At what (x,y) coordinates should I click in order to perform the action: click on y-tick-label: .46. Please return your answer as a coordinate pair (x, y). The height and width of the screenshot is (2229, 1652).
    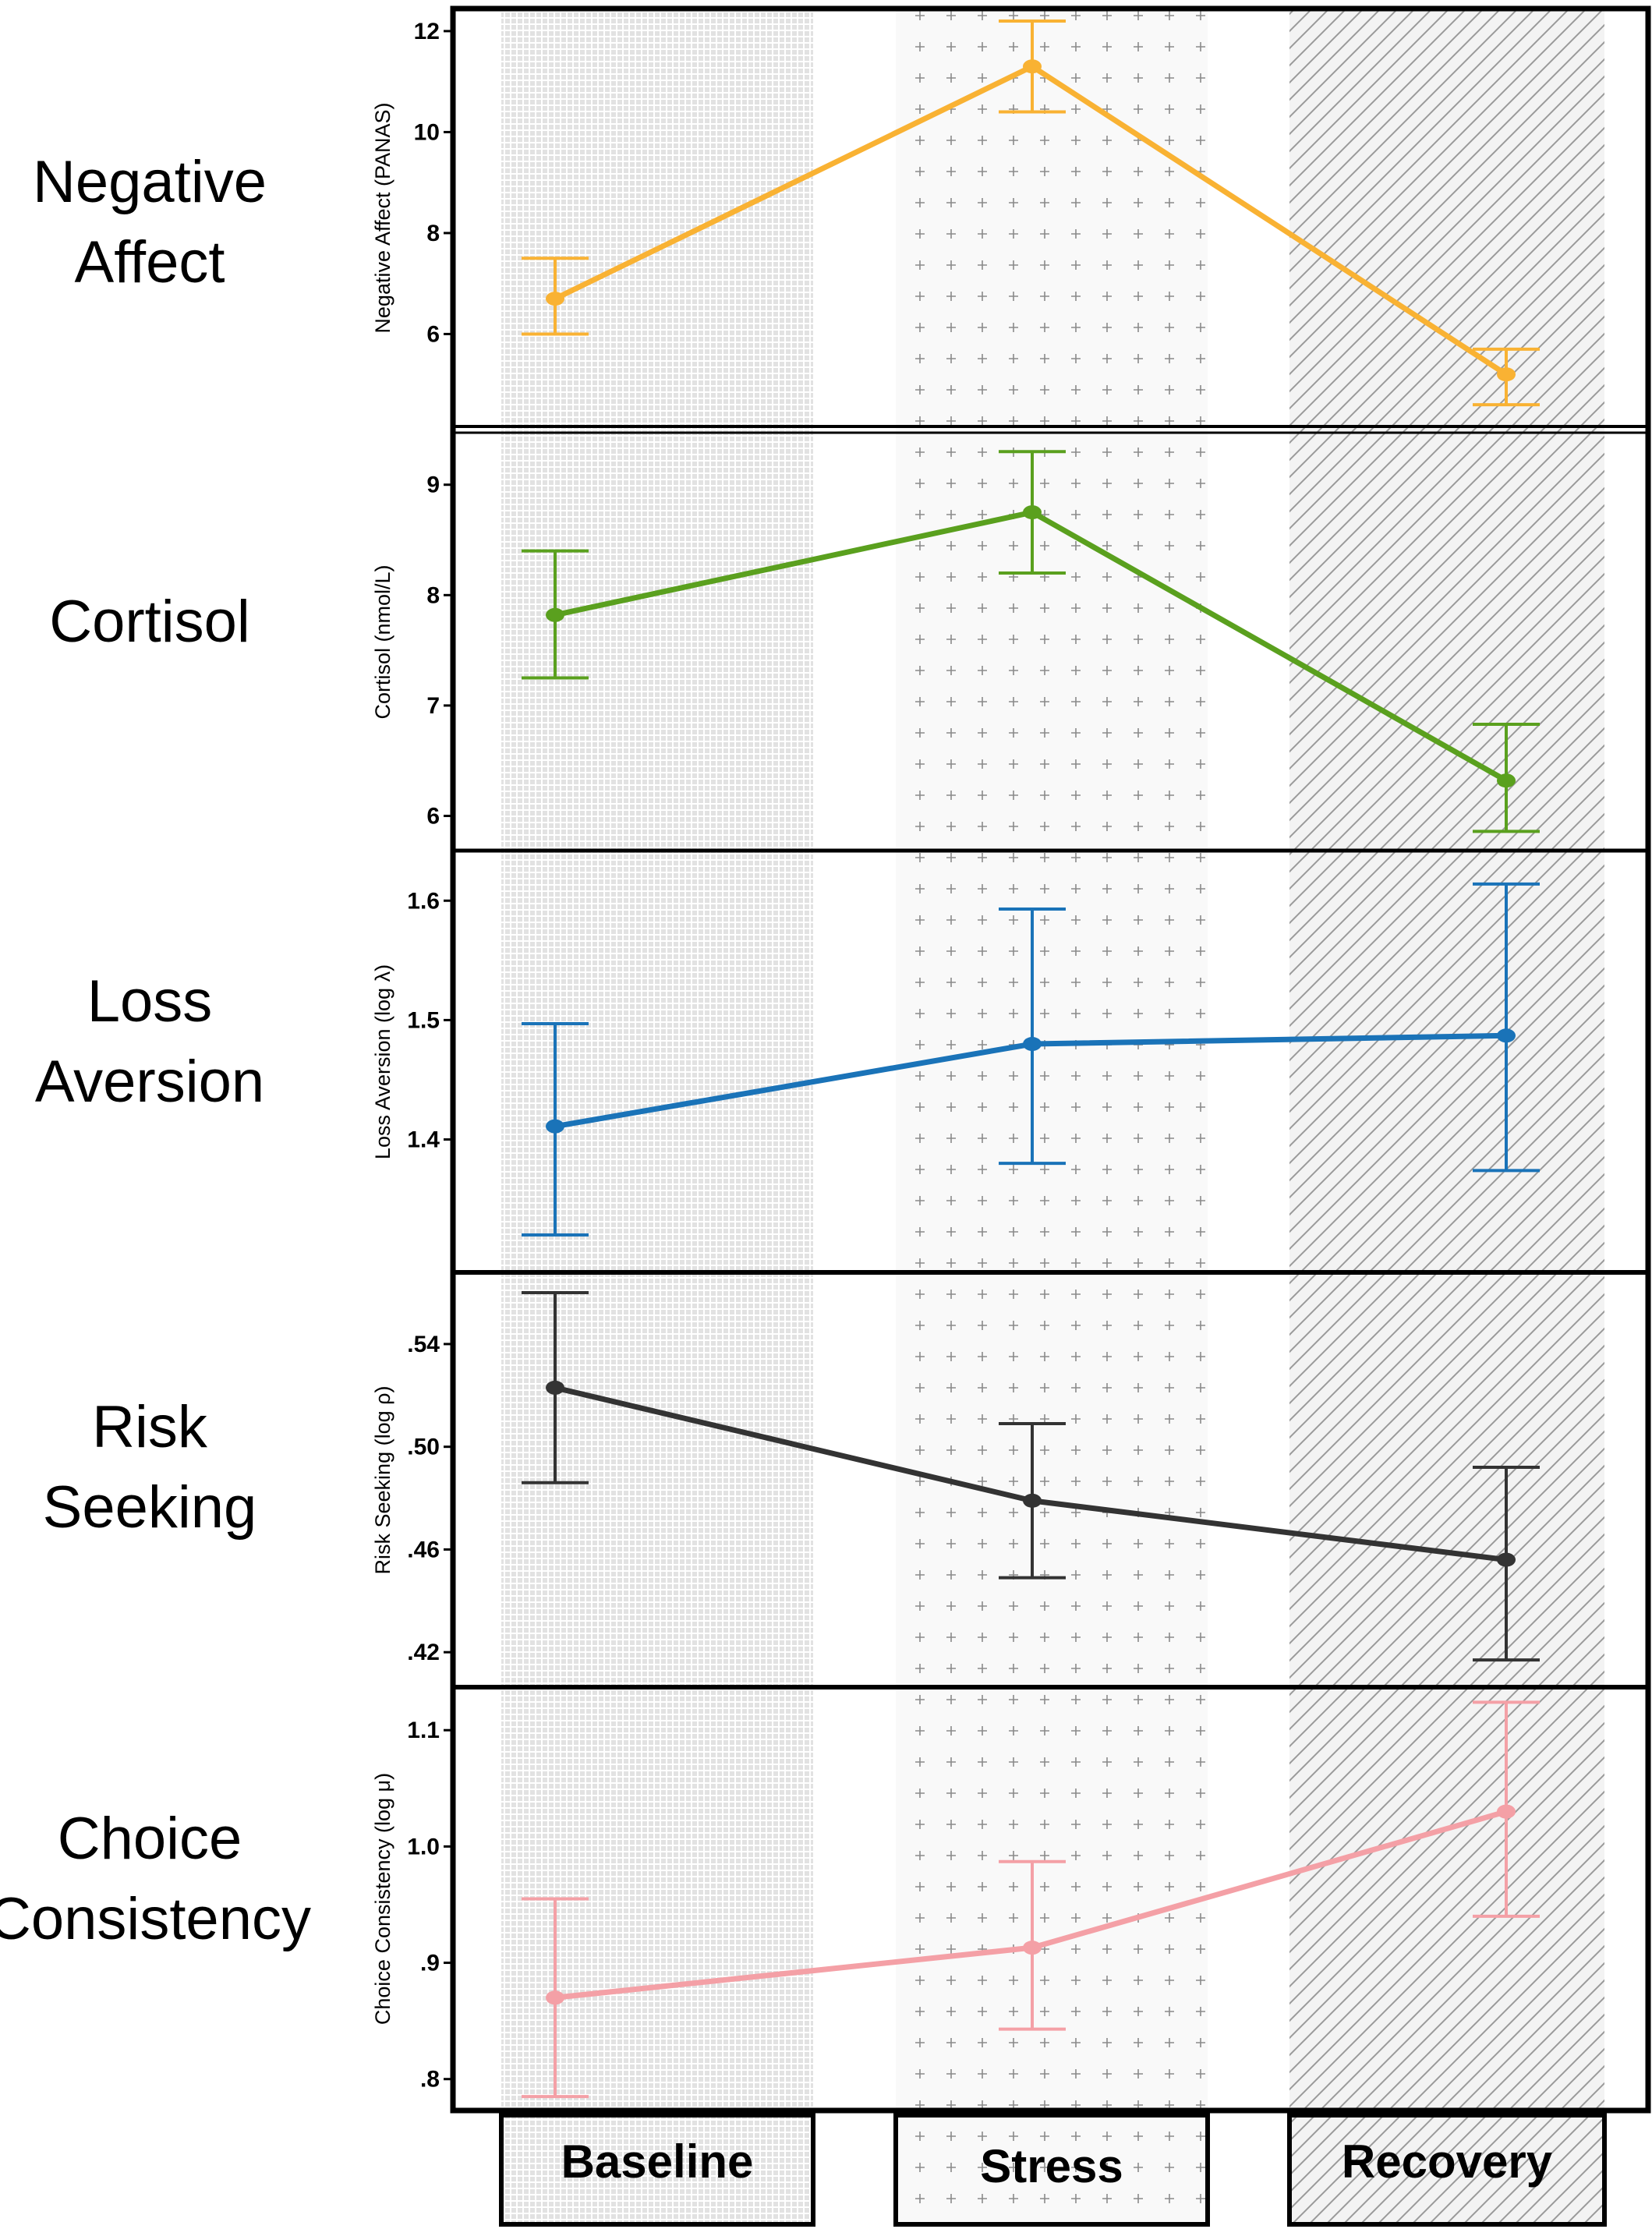
    Looking at the image, I should click on (423, 1549).